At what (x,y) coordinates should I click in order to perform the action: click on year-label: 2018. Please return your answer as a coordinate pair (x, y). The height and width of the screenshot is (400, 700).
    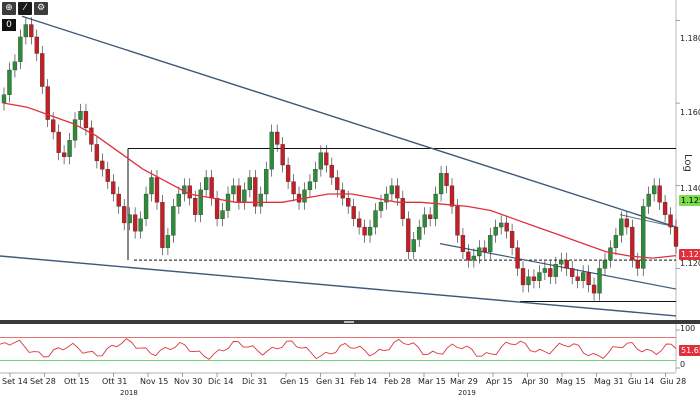
    Looking at the image, I should click on (129, 393).